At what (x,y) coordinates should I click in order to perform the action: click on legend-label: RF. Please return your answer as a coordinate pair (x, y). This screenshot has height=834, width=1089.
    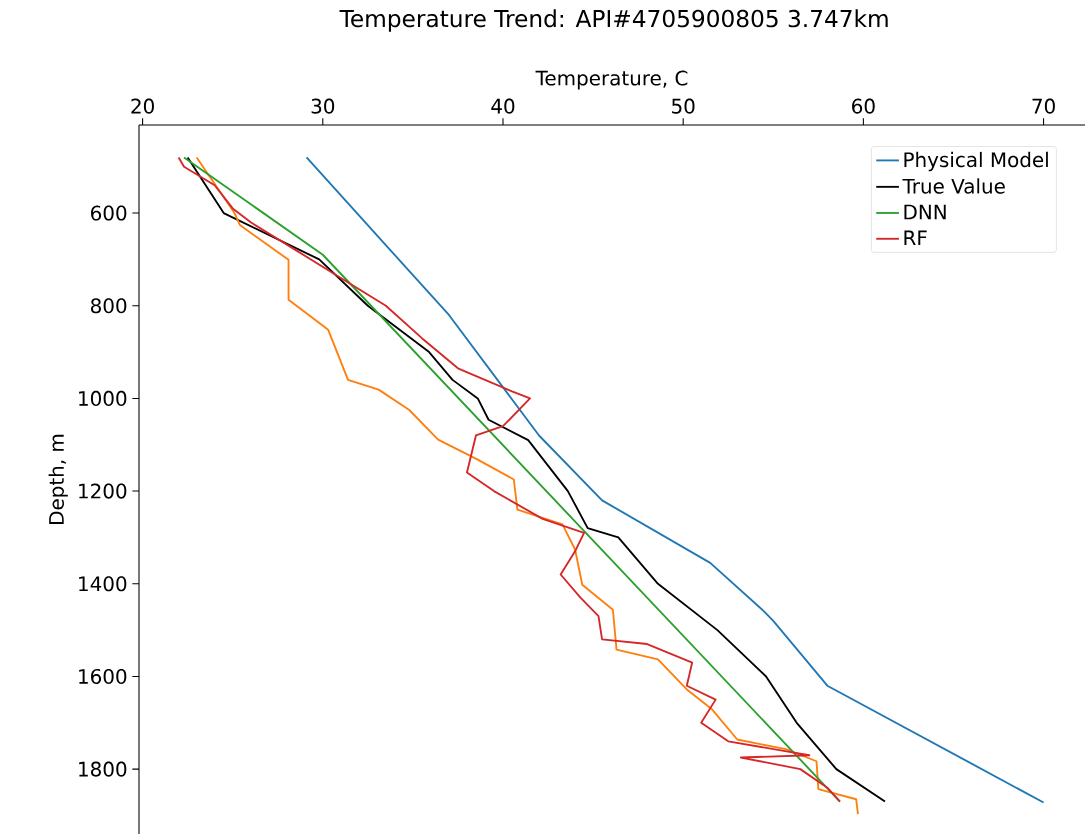
    Looking at the image, I should click on (915, 238).